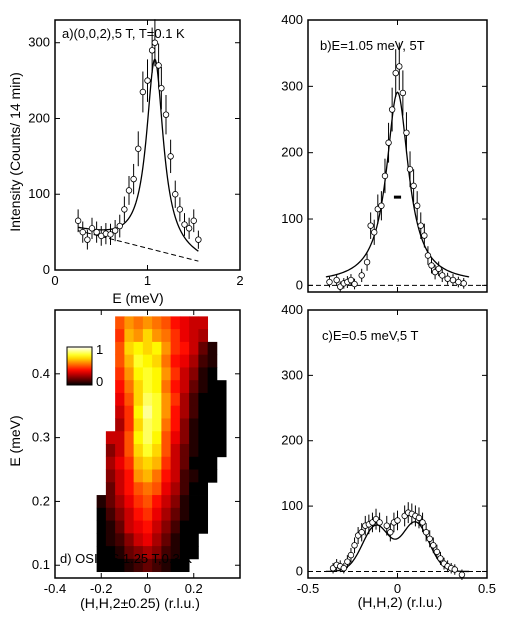 The height and width of the screenshot is (621, 507). I want to click on panel-d-xtick-label: 0.2, so click(194, 588).